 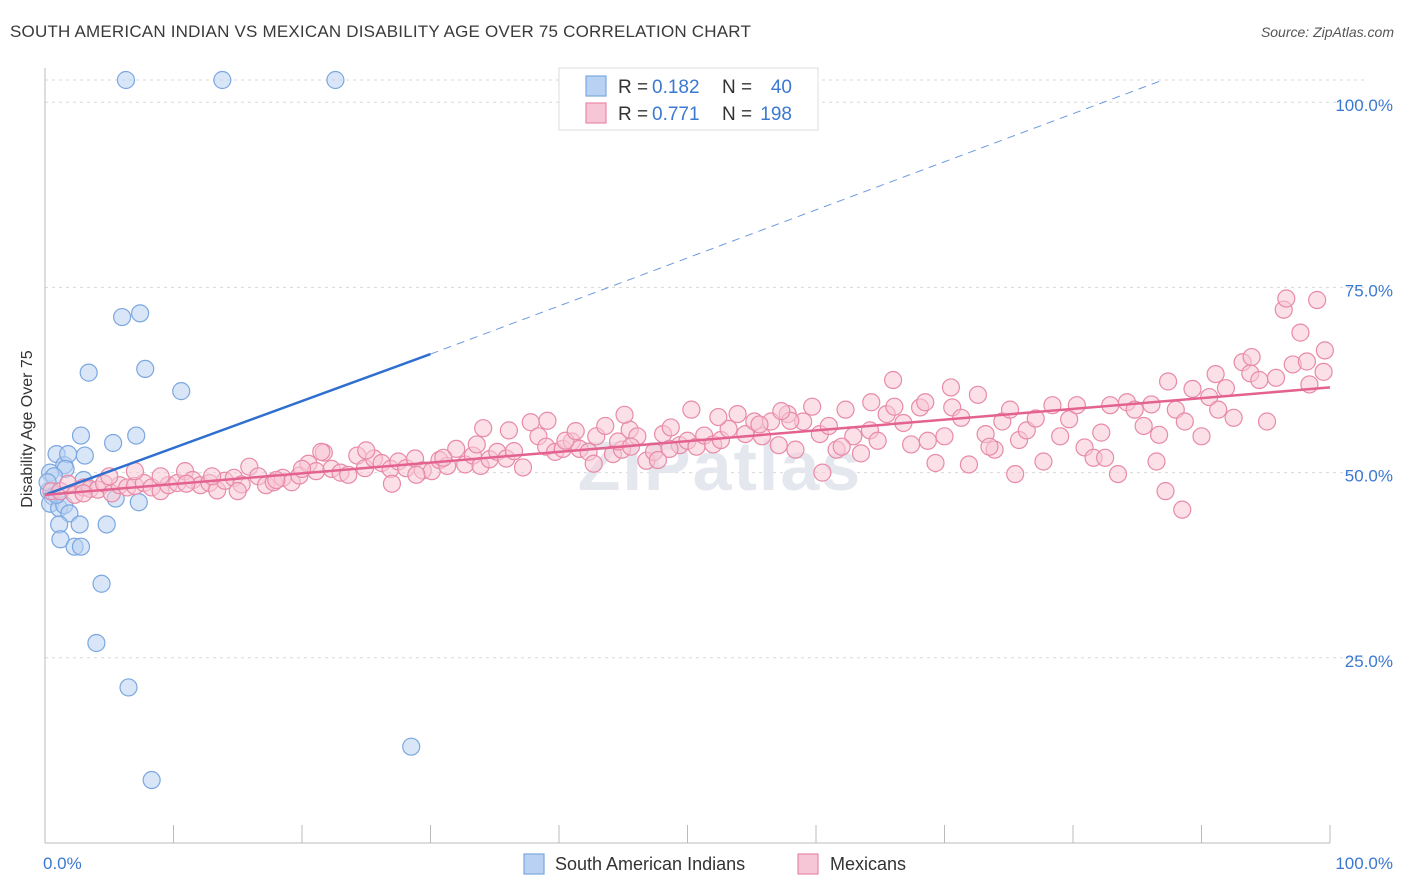 I want to click on y-tick-label: 100.0%, so click(x=1364, y=105).